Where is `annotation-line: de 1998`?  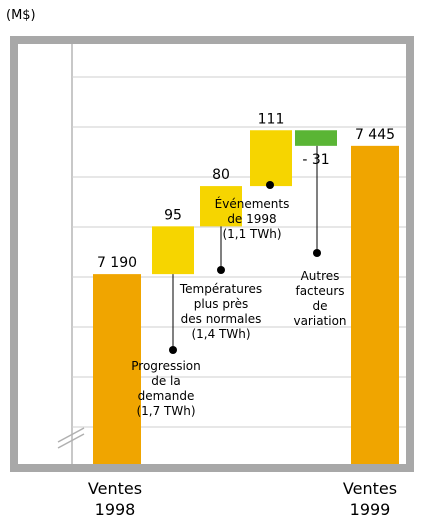
annotation-line: de 1998 is located at coordinates (251, 219).